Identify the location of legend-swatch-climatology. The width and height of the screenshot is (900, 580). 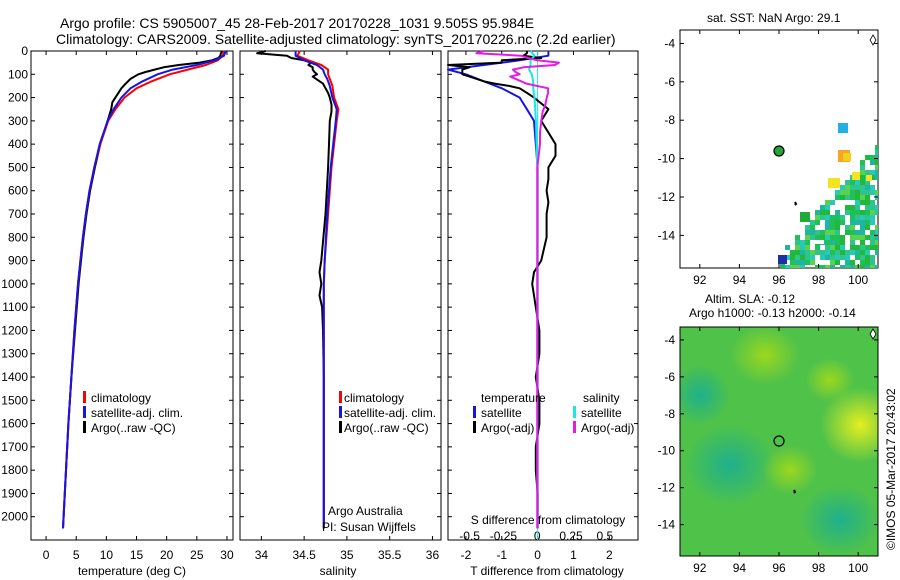
(84, 397).